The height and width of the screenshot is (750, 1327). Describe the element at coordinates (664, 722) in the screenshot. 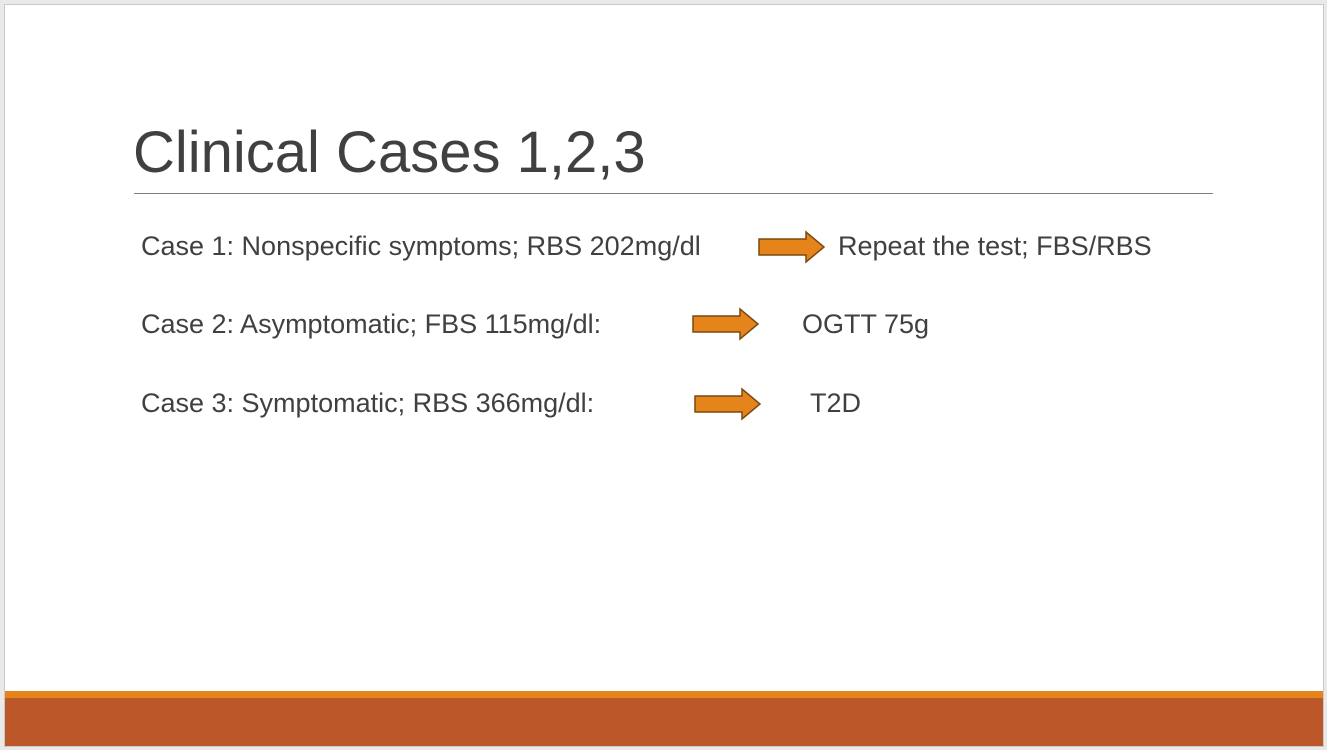

I see `footer-band` at that location.